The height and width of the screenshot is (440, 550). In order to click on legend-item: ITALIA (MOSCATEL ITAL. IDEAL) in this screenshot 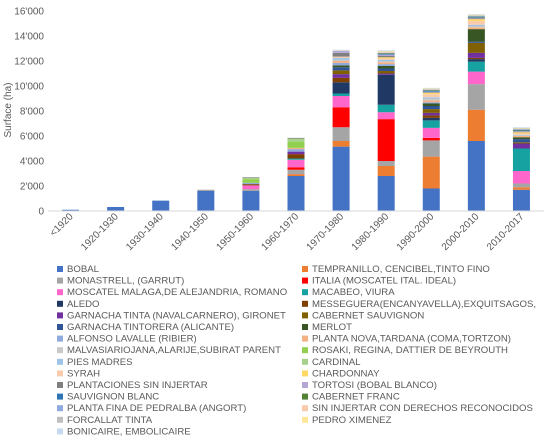, I will do `click(379, 281)`.